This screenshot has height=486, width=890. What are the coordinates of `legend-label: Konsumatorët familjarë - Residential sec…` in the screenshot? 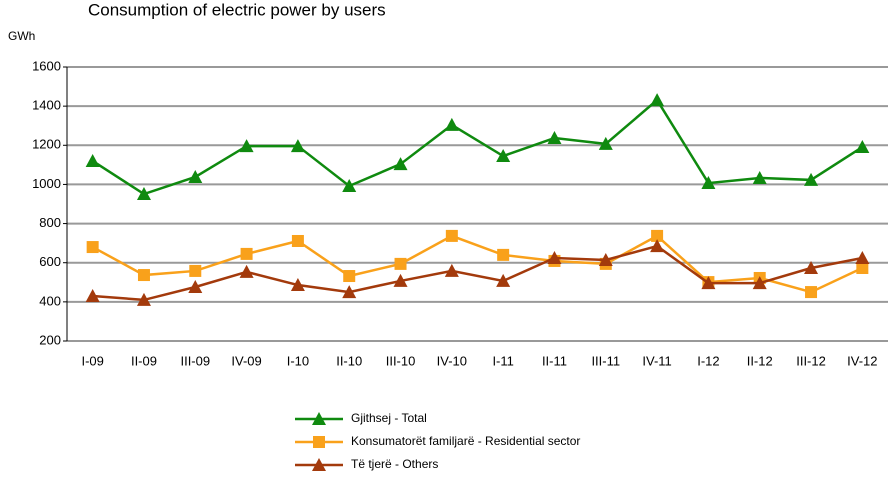 It's located at (465, 441).